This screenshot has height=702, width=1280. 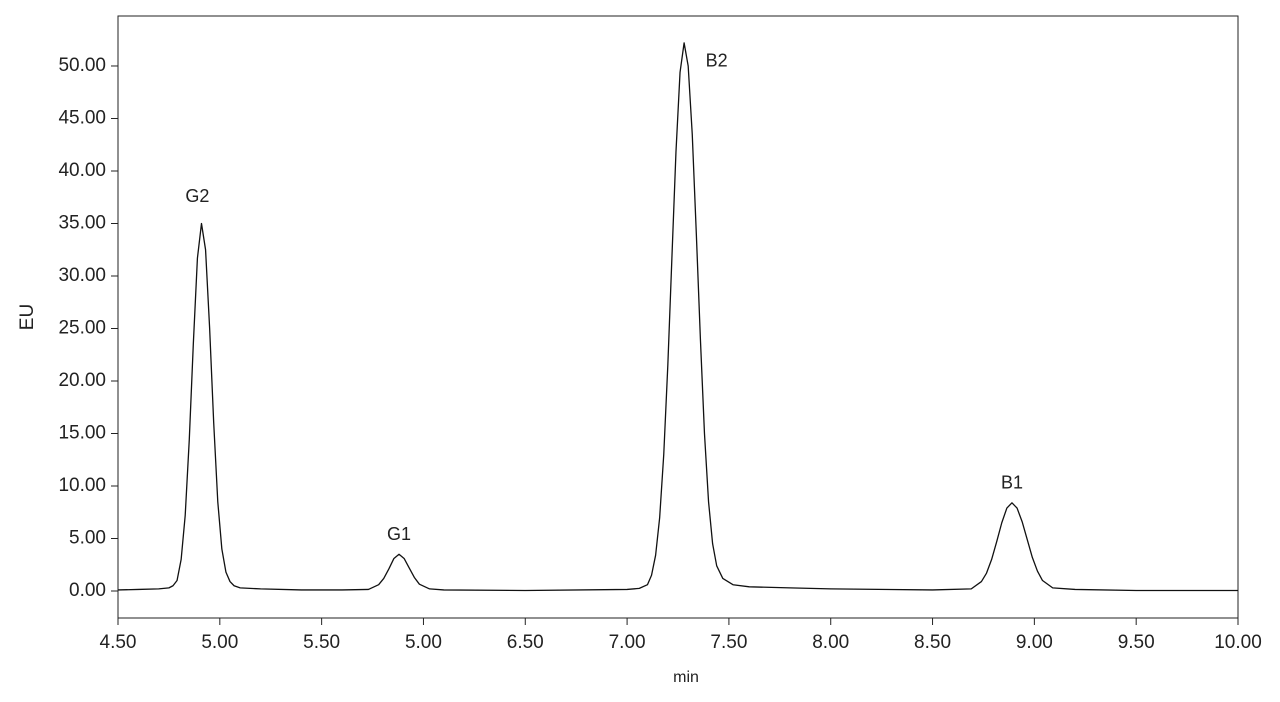 I want to click on x-tick-label: 6.50, so click(x=525, y=642).